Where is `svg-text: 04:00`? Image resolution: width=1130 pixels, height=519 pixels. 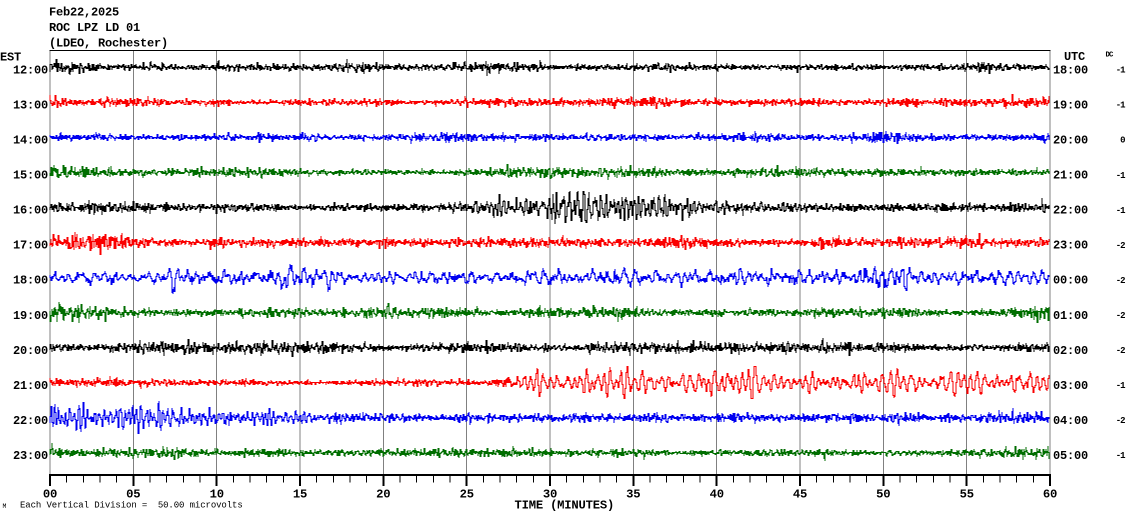
svg-text: 04:00 is located at coordinates (1070, 421).